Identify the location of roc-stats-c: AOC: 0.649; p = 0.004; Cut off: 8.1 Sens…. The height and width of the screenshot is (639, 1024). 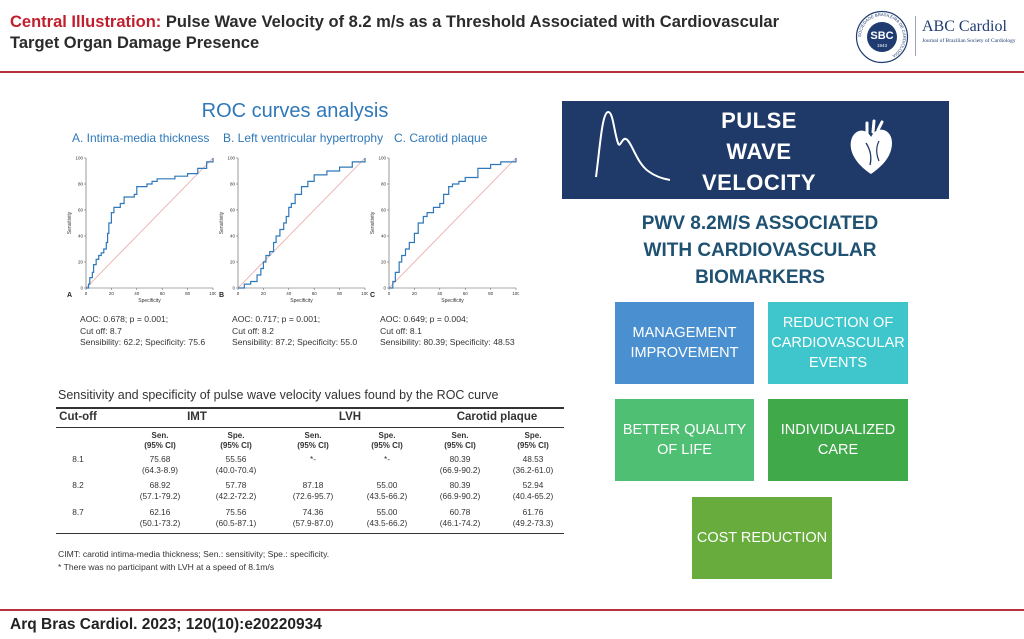
(447, 331).